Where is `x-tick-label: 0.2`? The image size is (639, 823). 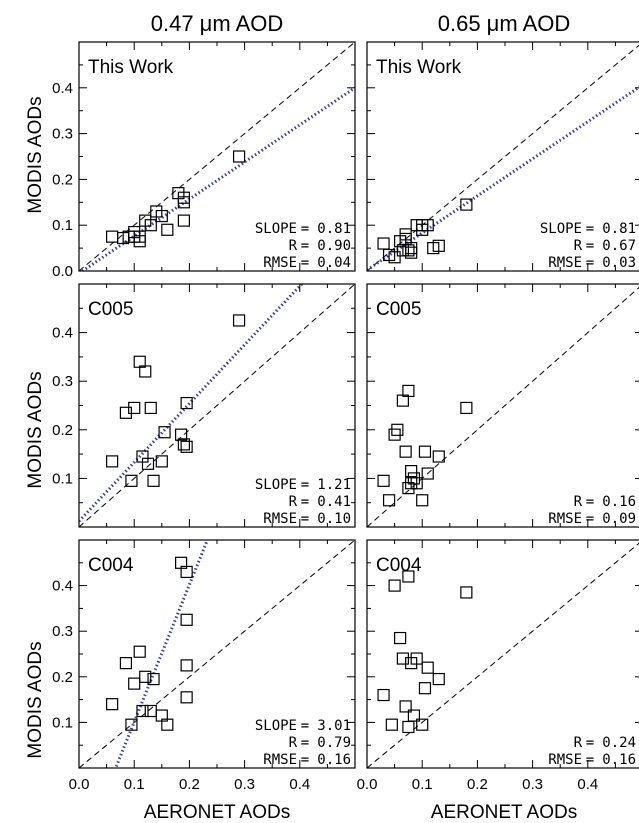
x-tick-label: 0.2 is located at coordinates (189, 784).